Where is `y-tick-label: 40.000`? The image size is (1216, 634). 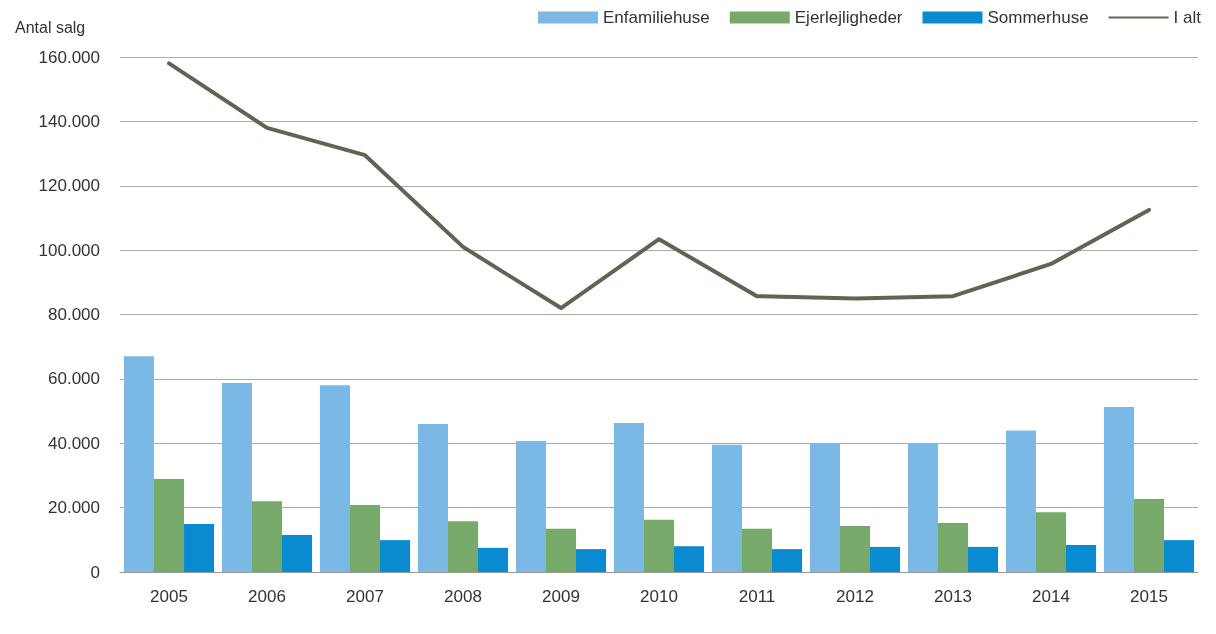 y-tick-label: 40.000 is located at coordinates (74, 443).